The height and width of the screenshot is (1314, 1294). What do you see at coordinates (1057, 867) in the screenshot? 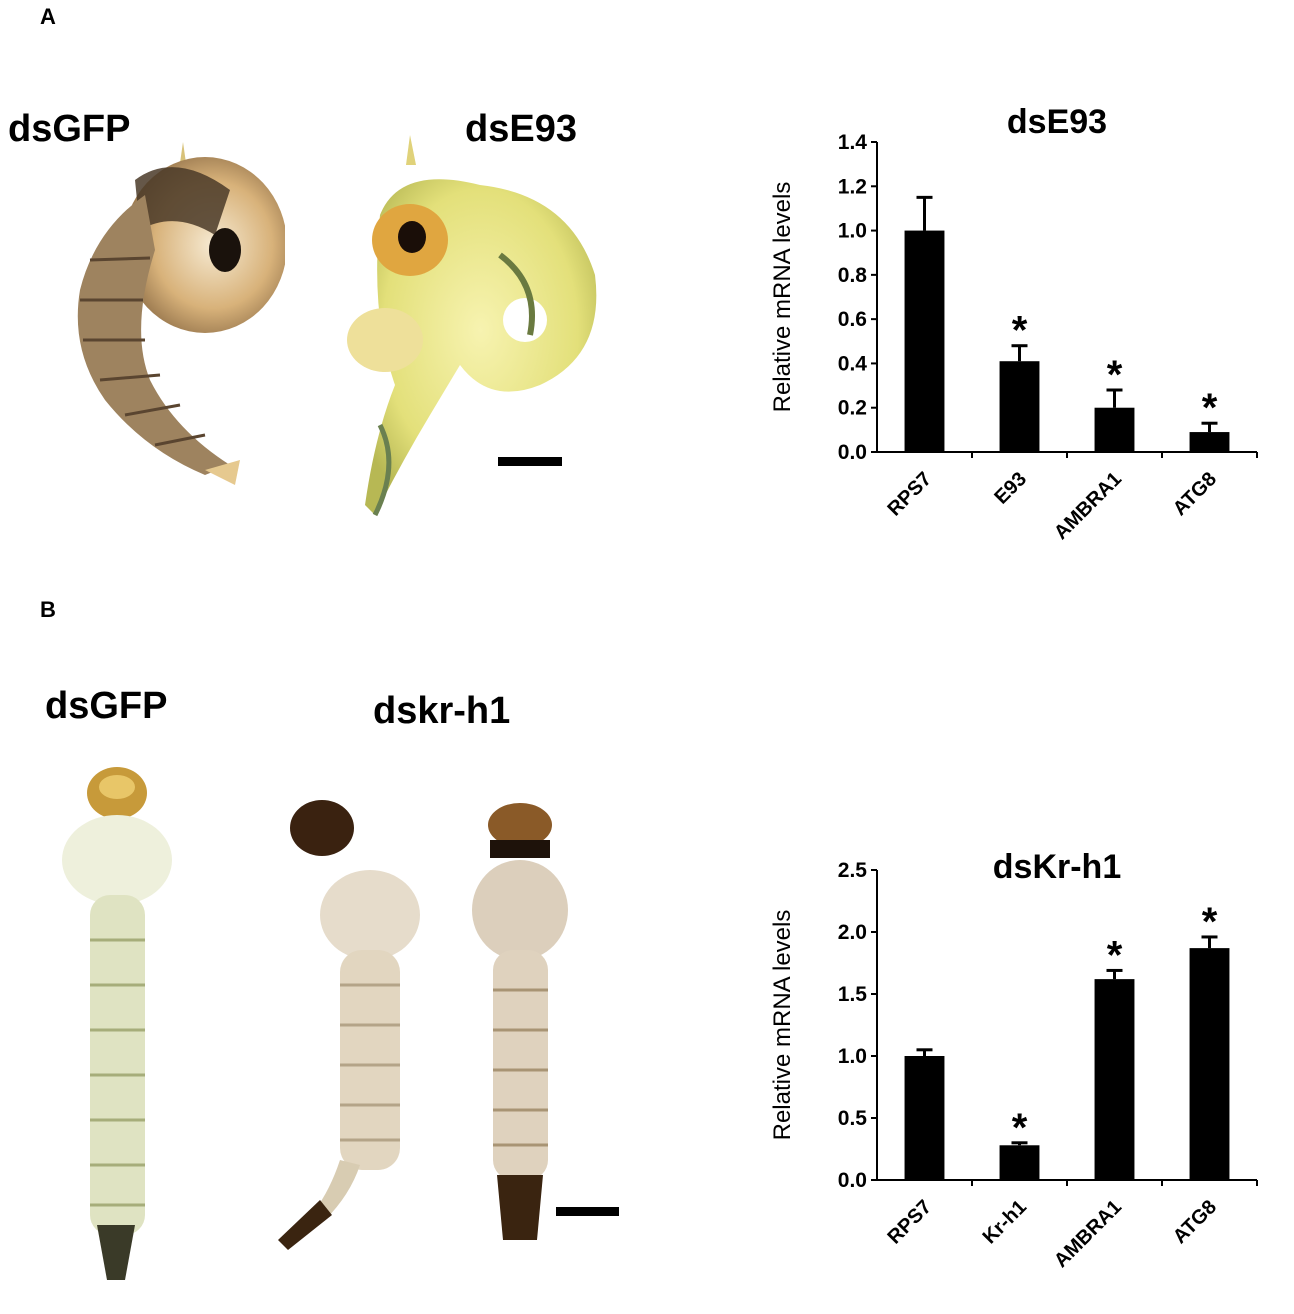
I see `chart-title: dsKr-h1` at bounding box center [1057, 867].